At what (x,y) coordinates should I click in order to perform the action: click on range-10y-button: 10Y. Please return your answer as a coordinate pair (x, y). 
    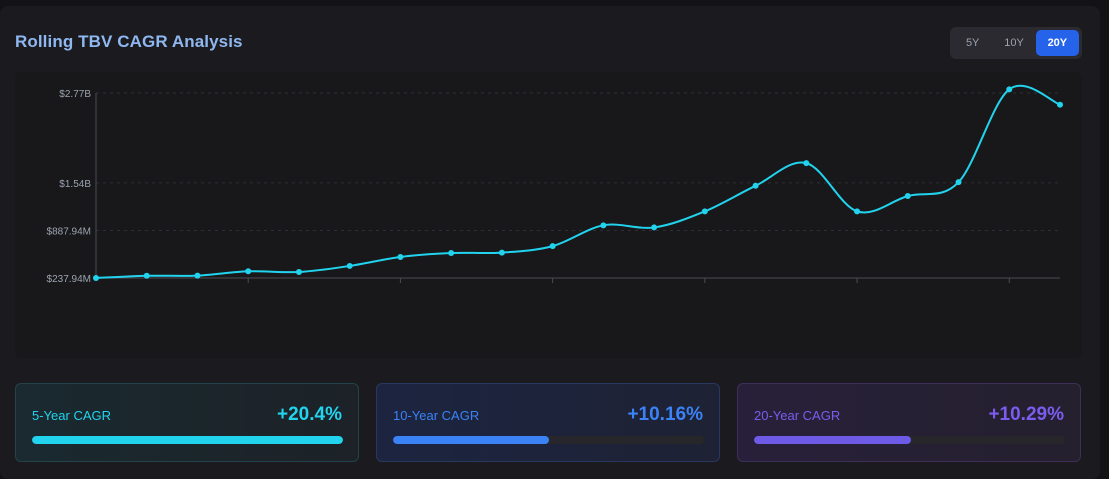
    Looking at the image, I should click on (1013, 43).